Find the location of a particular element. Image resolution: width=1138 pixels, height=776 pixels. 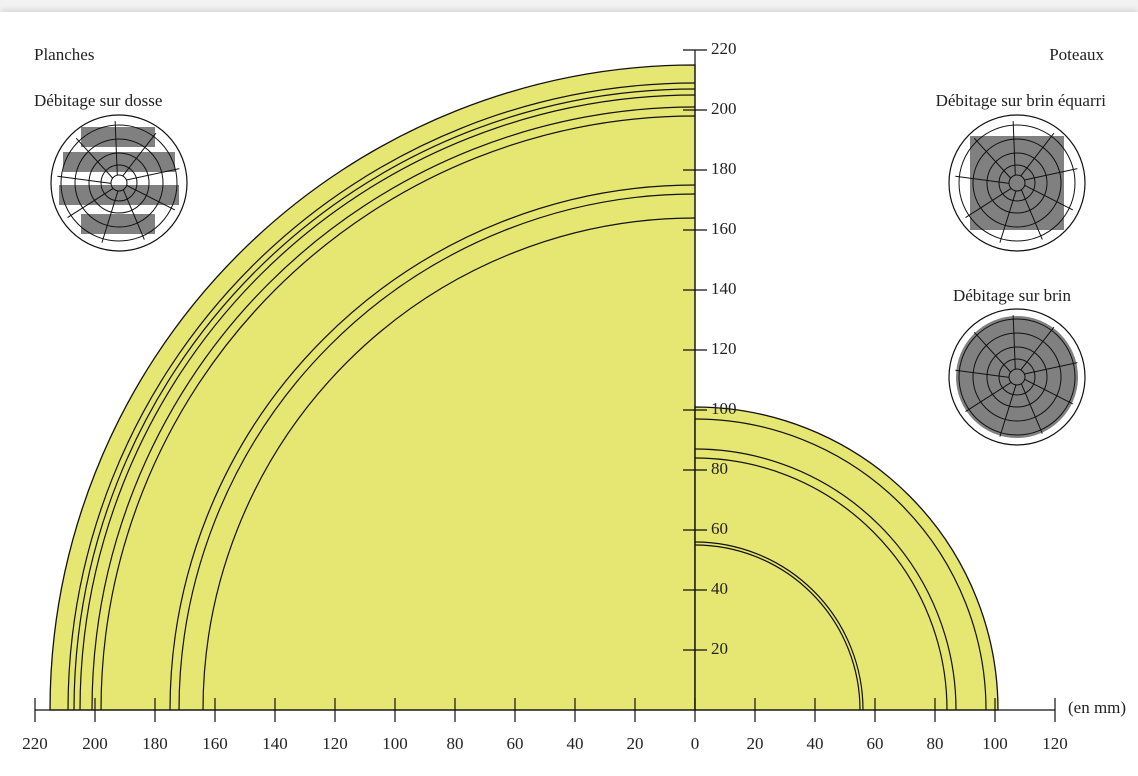

icon-disk is located at coordinates (1017, 377).